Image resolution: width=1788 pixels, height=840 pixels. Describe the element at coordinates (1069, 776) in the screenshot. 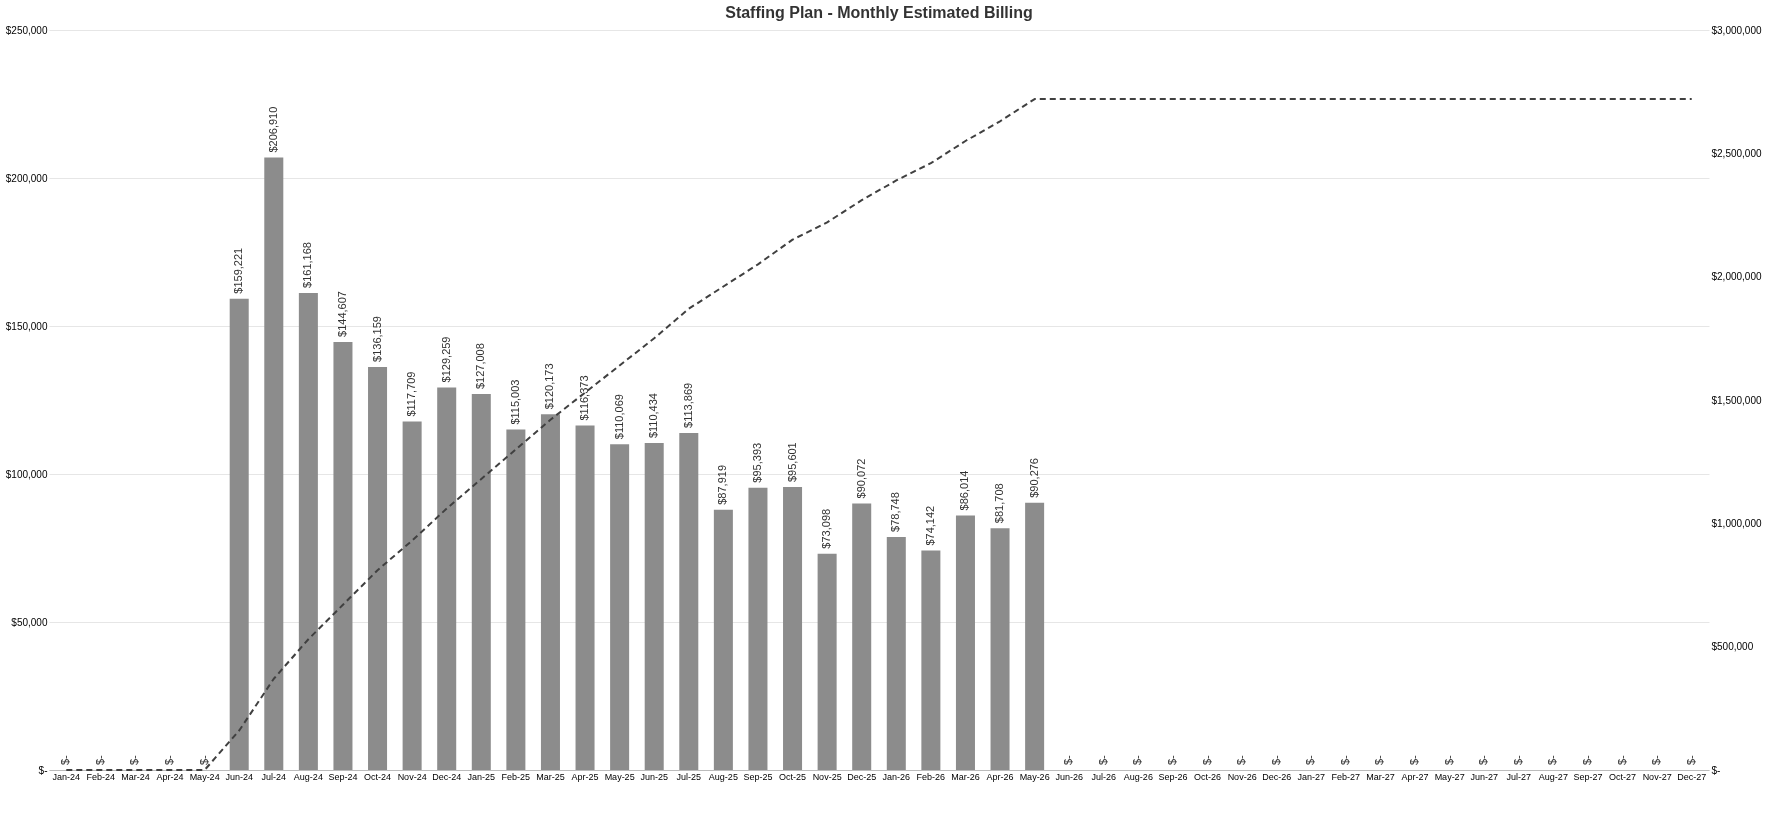

I see `x-tick-label: Jun-26` at that location.